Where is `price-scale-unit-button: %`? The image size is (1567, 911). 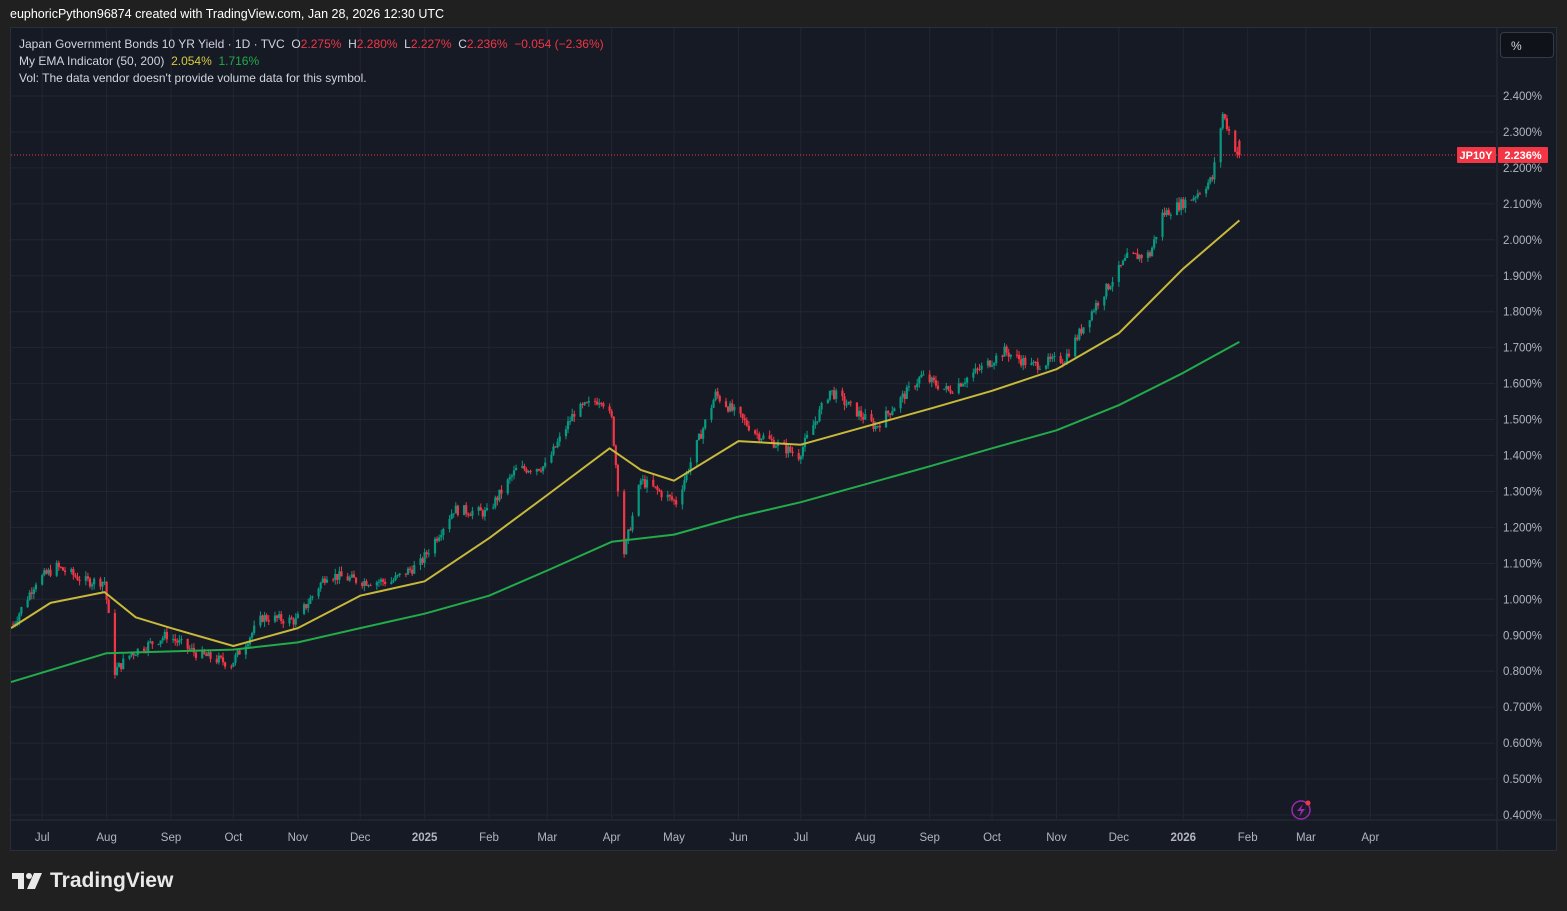
price-scale-unit-button: % is located at coordinates (1527, 45).